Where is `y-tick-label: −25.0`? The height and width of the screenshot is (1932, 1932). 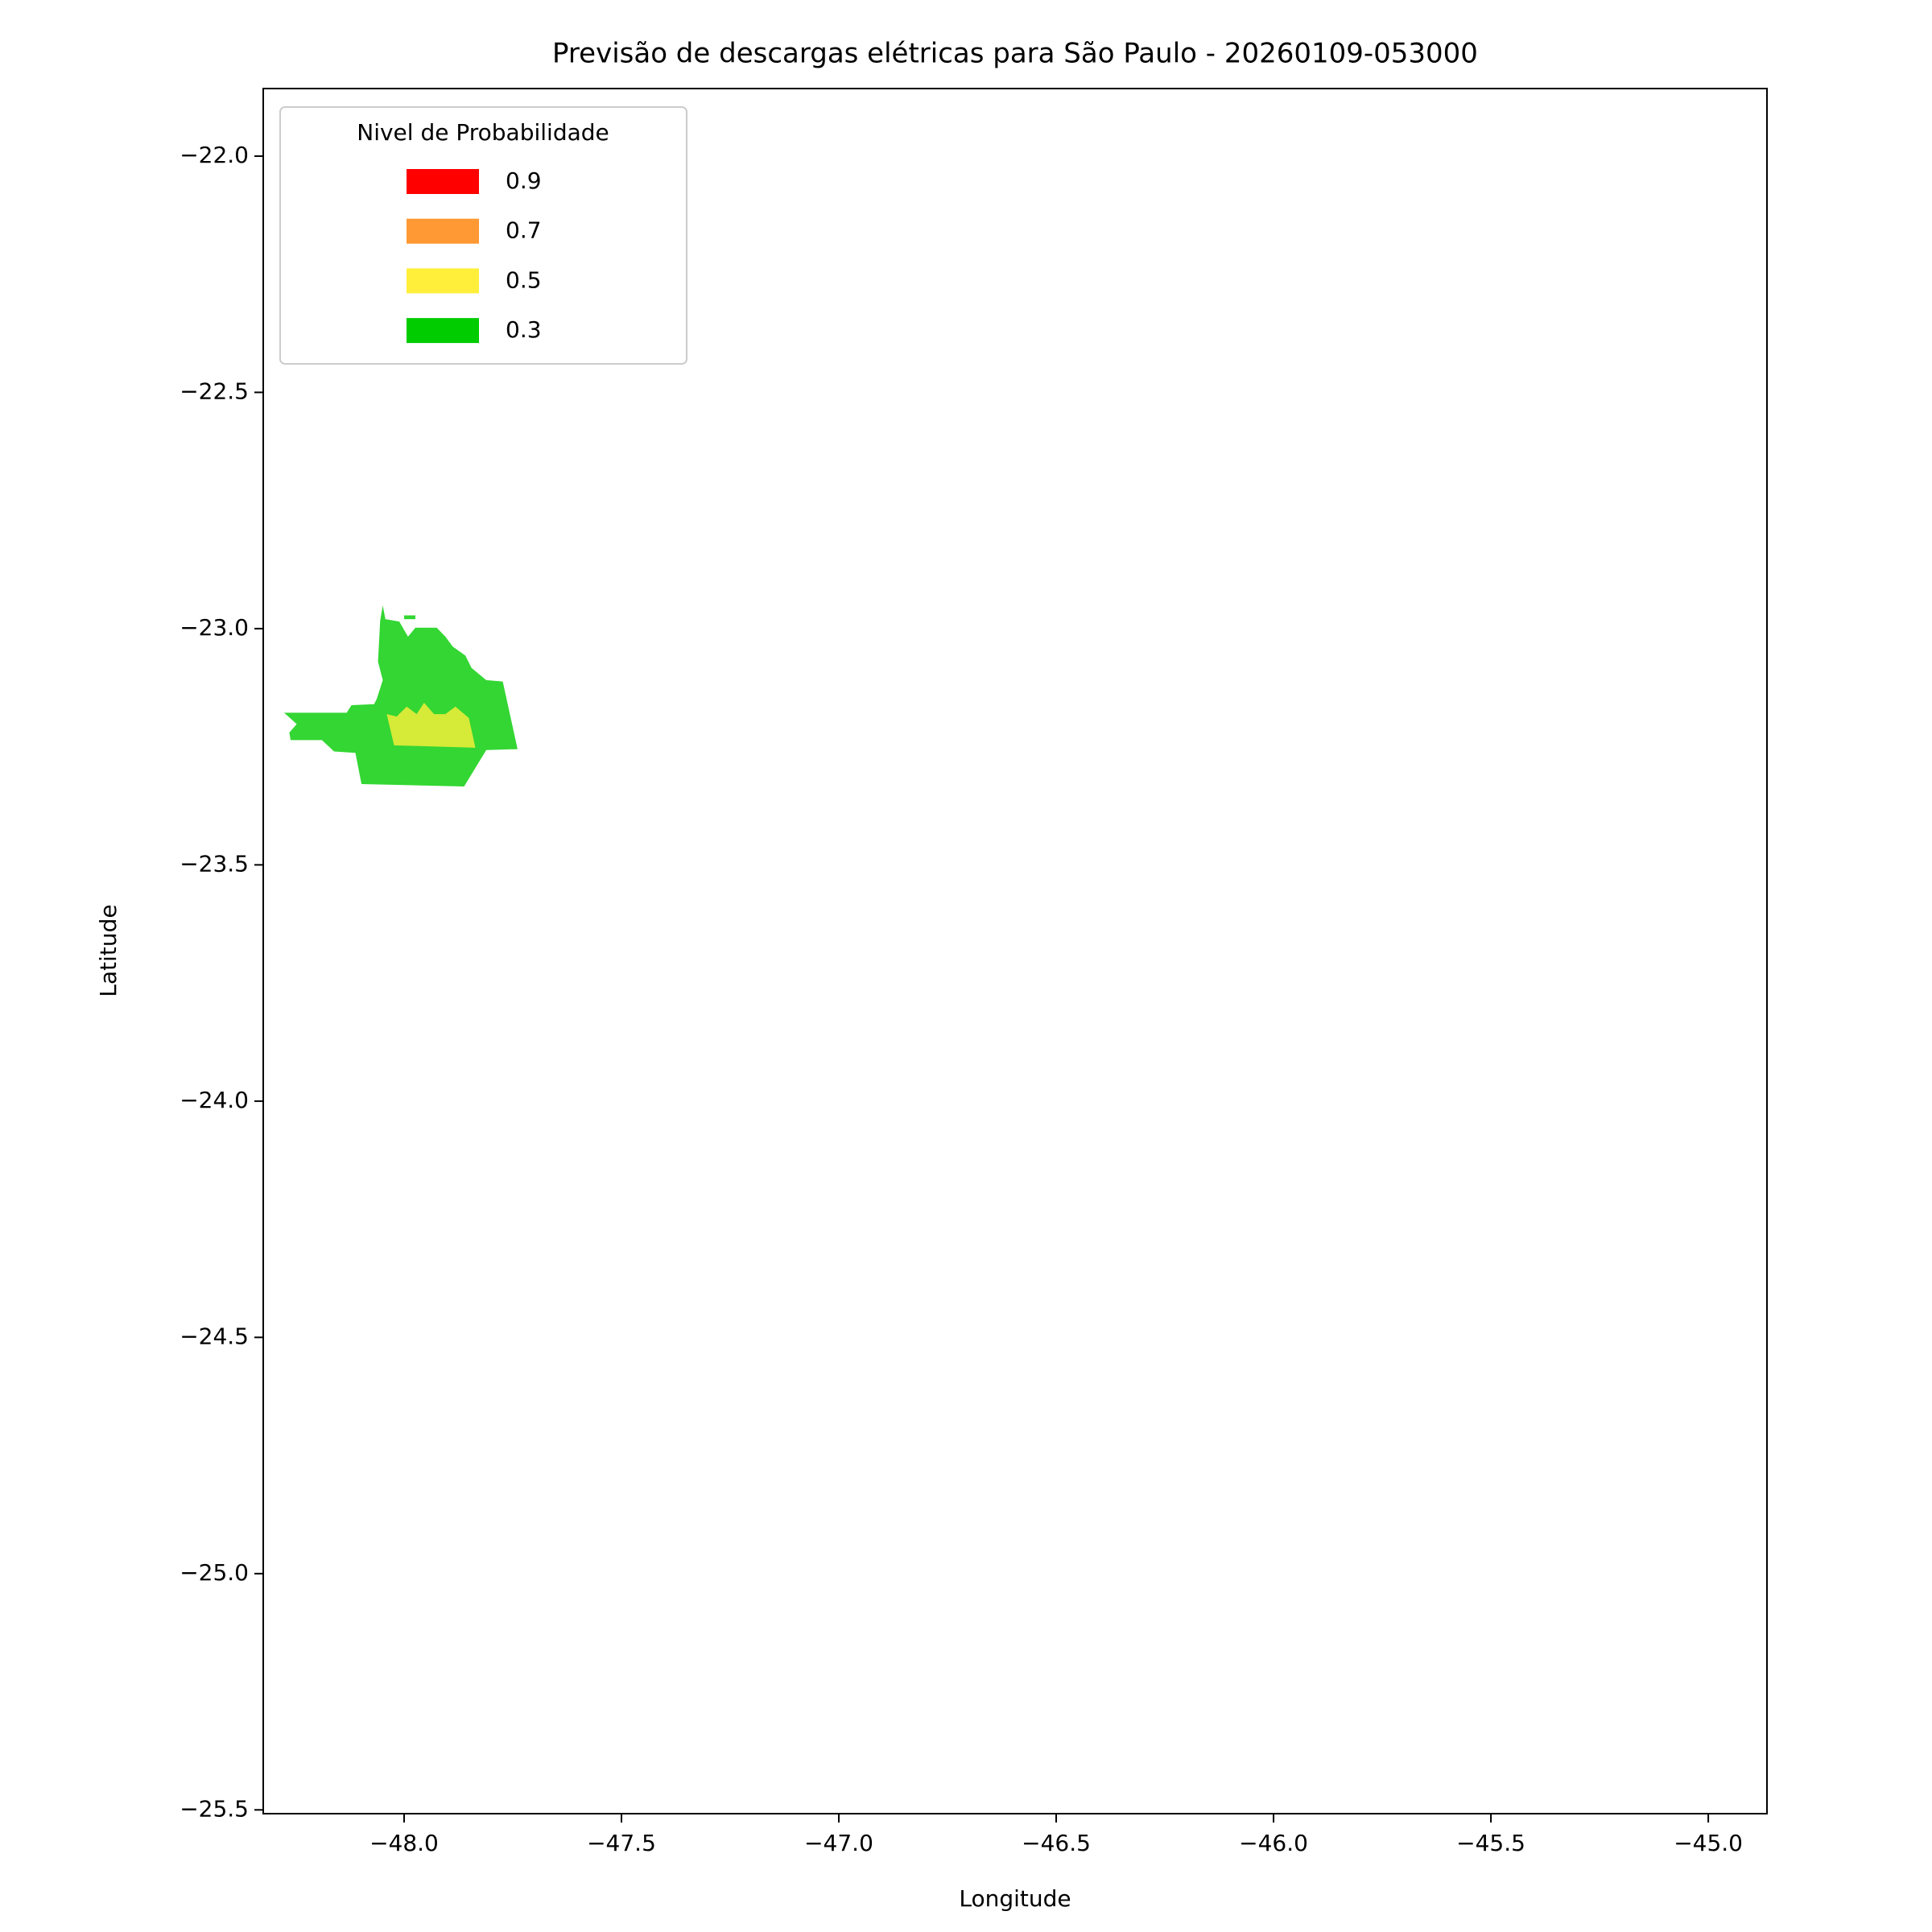 y-tick-label: −25.0 is located at coordinates (214, 1572).